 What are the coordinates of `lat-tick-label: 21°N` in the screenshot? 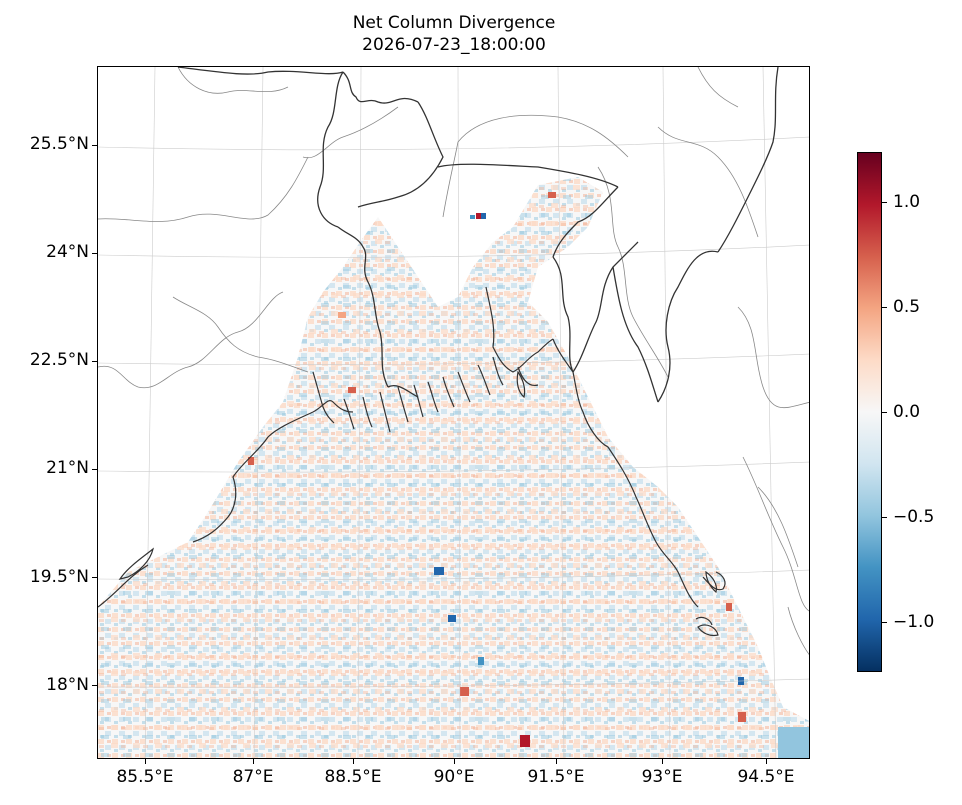 It's located at (67, 468).